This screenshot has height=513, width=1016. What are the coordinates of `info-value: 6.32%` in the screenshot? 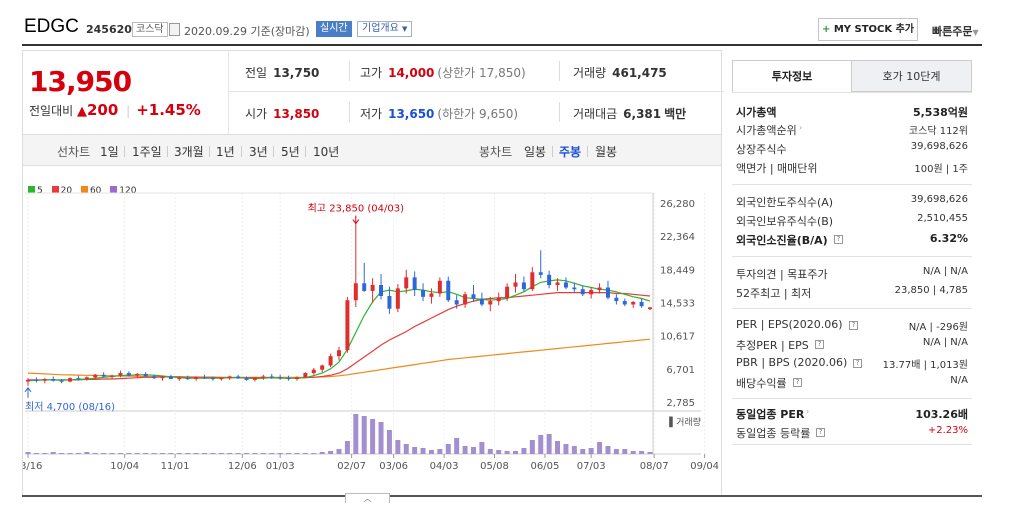 It's located at (948, 238).